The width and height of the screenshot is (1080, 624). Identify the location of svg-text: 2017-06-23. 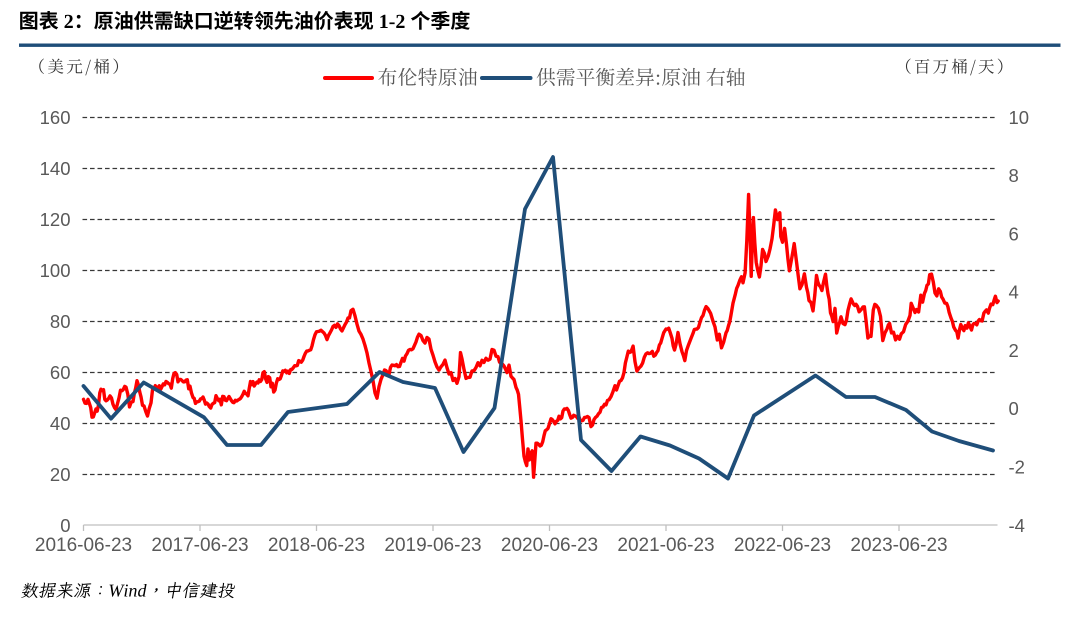
(199, 545).